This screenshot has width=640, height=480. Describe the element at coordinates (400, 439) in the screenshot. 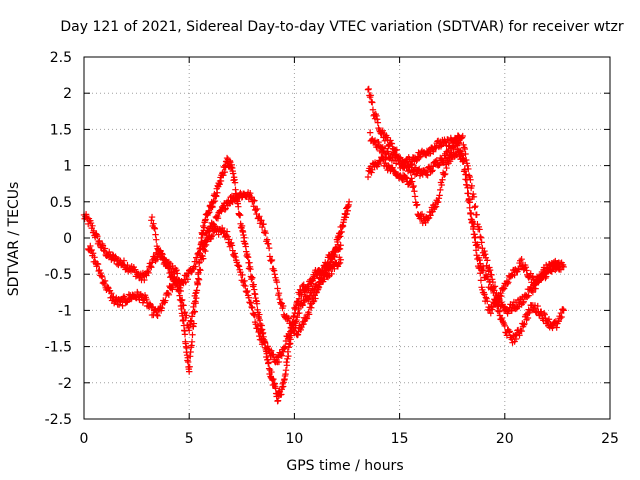

I see `x-tick-label: 15` at that location.